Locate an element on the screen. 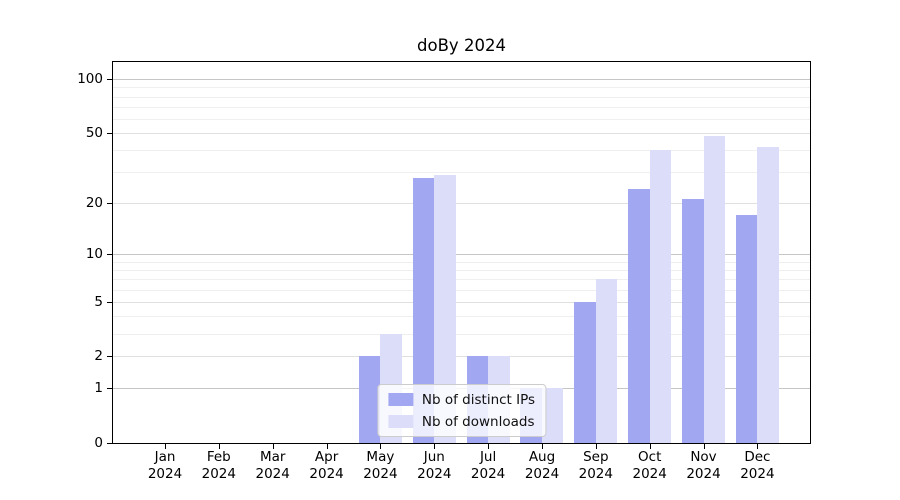 The width and height of the screenshot is (900, 500). y-axis-tick-label-0: 0 is located at coordinates (98, 443).